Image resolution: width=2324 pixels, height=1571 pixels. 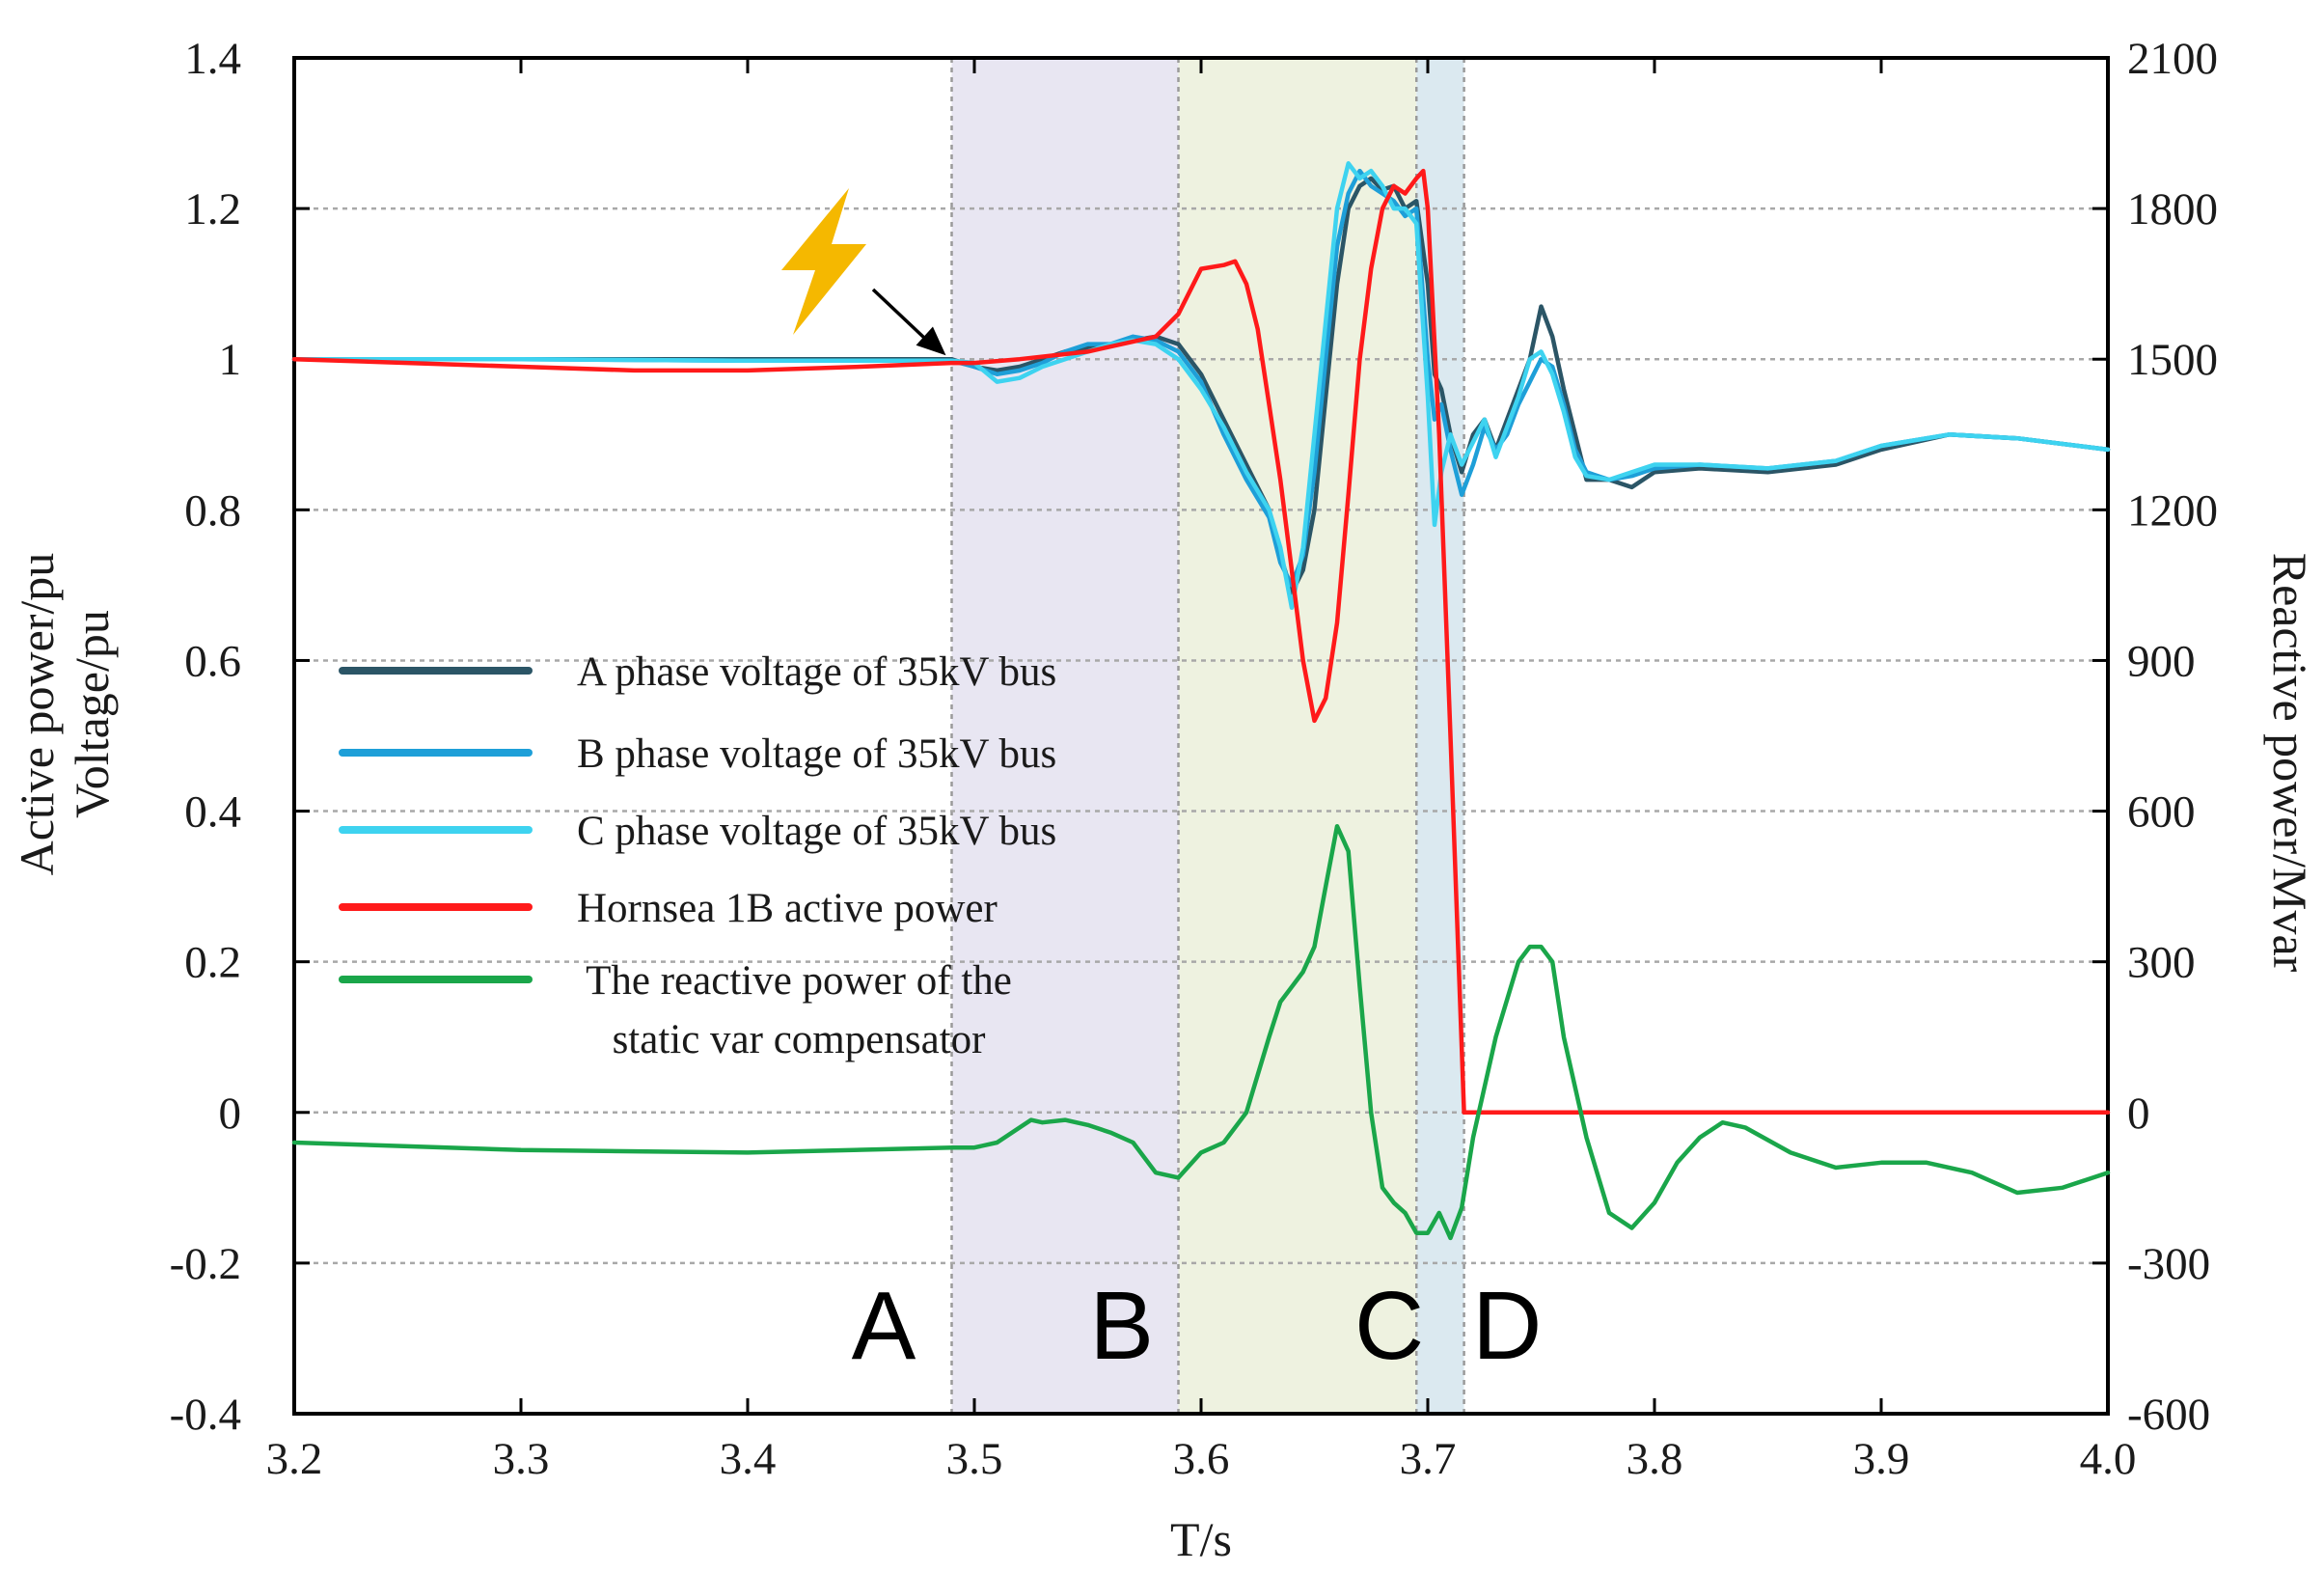 I want to click on lightning-bolt-icon, so click(x=823, y=262).